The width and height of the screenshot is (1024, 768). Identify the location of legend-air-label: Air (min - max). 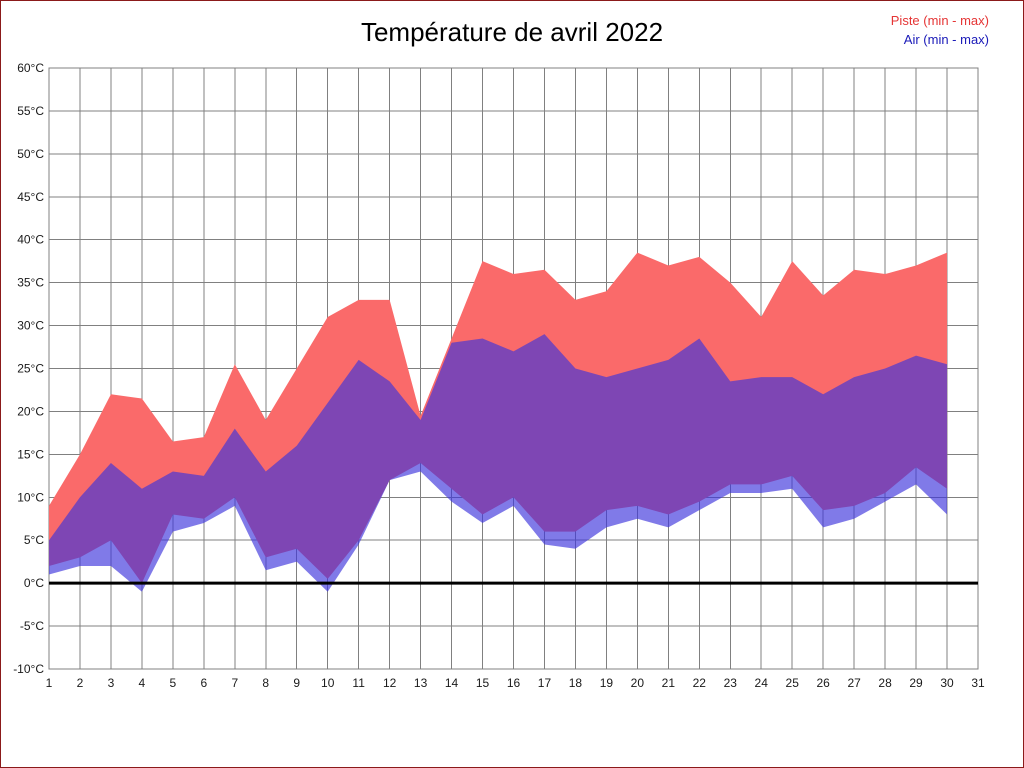
(946, 39).